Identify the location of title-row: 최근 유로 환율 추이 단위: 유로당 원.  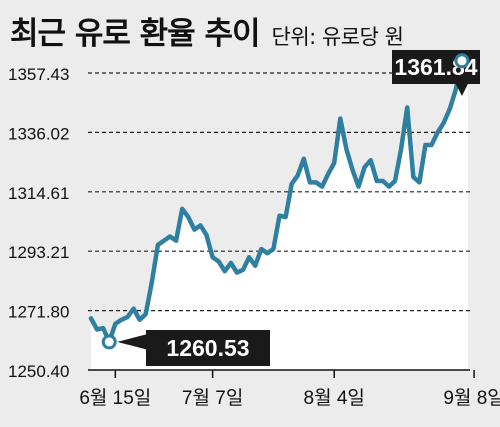
(207, 31).